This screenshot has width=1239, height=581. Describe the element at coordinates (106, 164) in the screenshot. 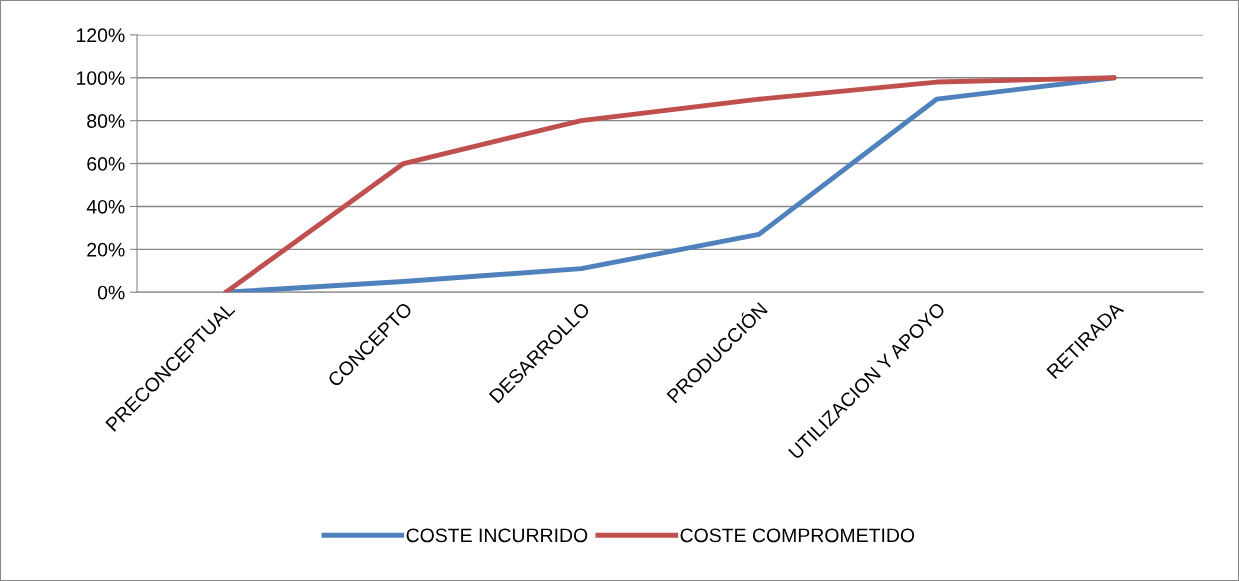

I see `y-tick-label: 60%` at that location.